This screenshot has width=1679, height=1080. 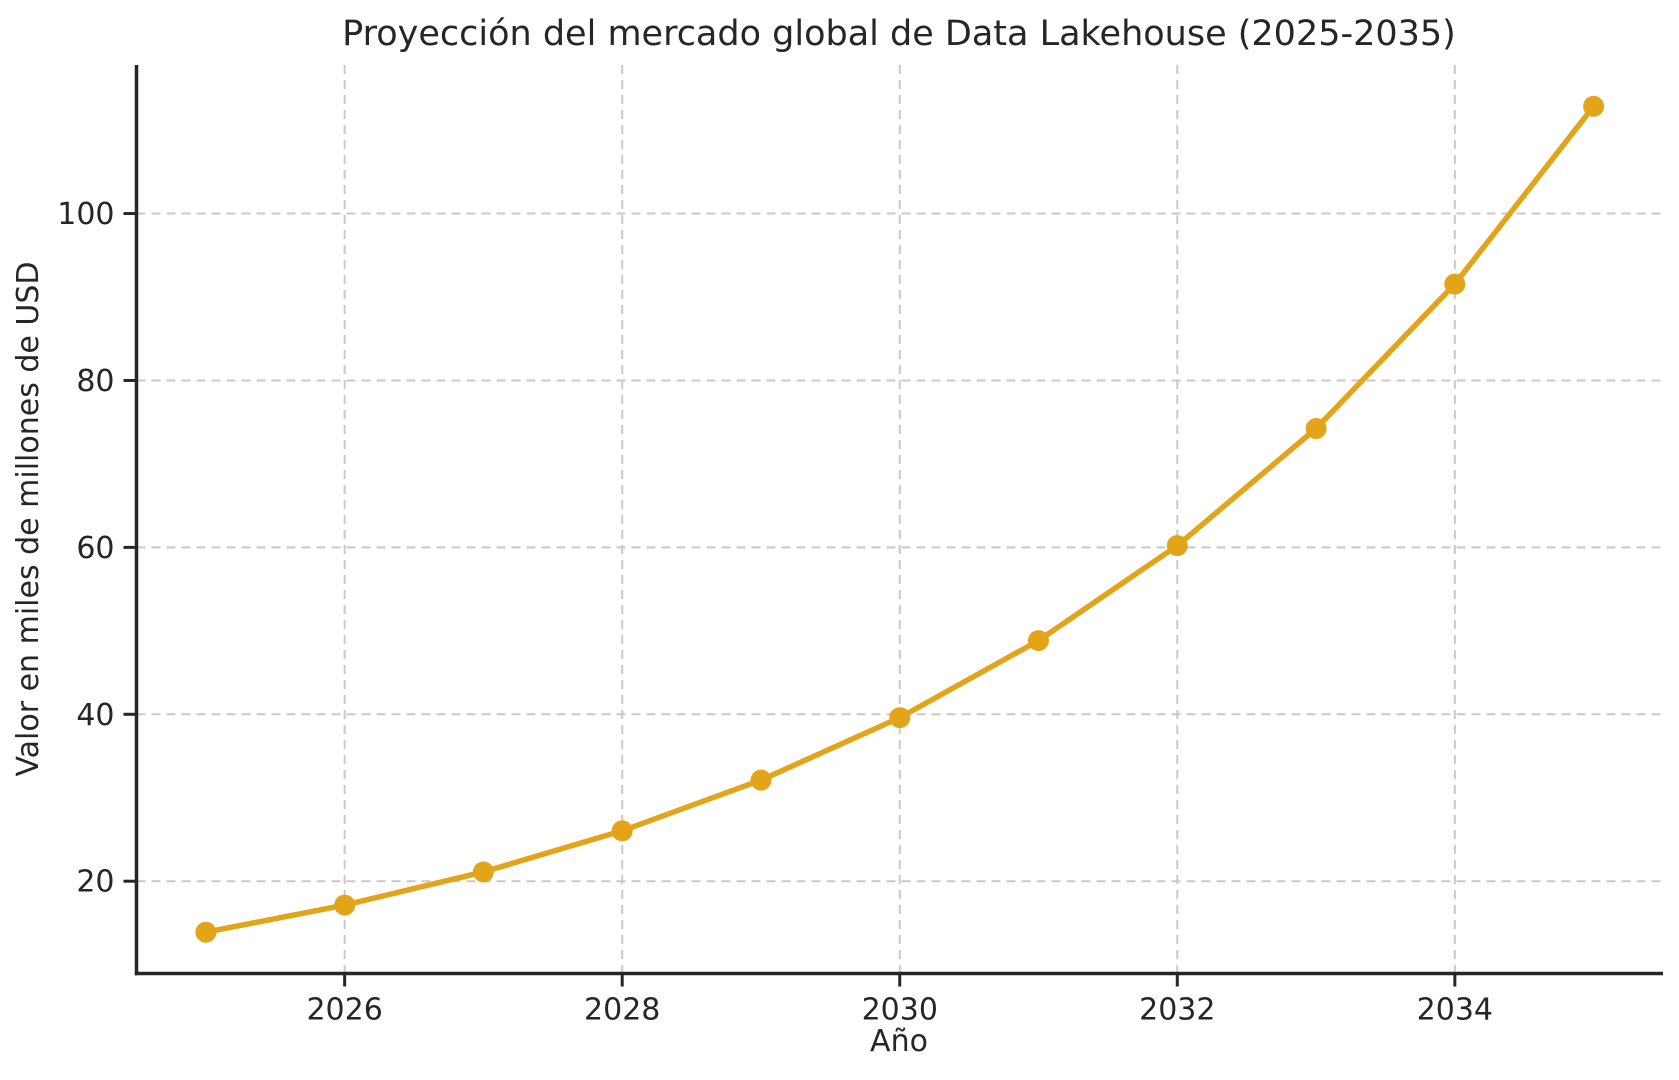 I want to click on data-point-2032, so click(x=1177, y=546).